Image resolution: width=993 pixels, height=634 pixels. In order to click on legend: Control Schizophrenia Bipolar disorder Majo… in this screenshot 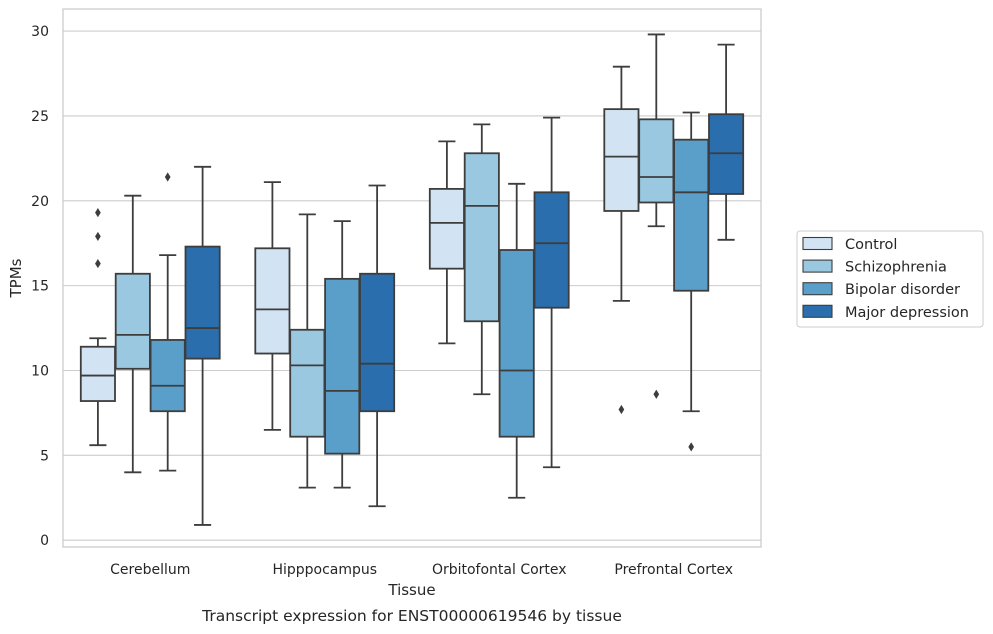, I will do `click(890, 279)`.